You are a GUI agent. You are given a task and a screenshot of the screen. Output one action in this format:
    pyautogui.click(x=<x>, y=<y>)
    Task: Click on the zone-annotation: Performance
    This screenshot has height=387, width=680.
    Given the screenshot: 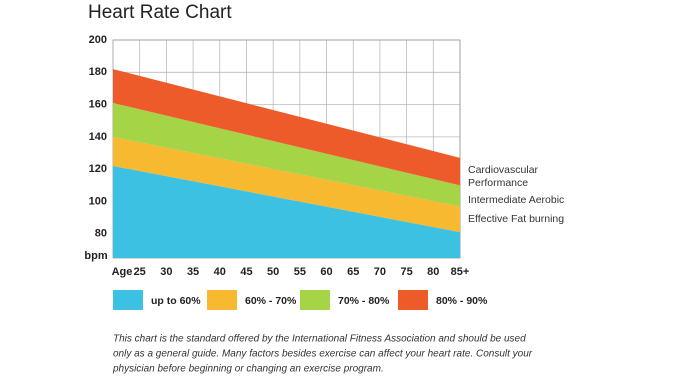 What is the action you would take?
    pyautogui.click(x=498, y=183)
    